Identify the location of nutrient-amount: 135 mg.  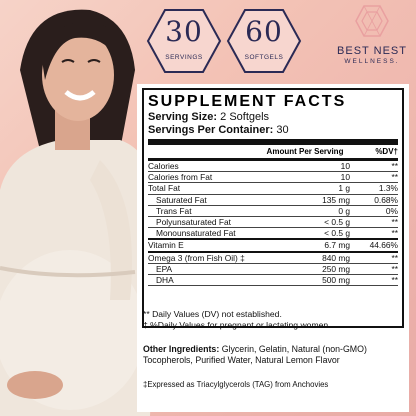
(336, 199).